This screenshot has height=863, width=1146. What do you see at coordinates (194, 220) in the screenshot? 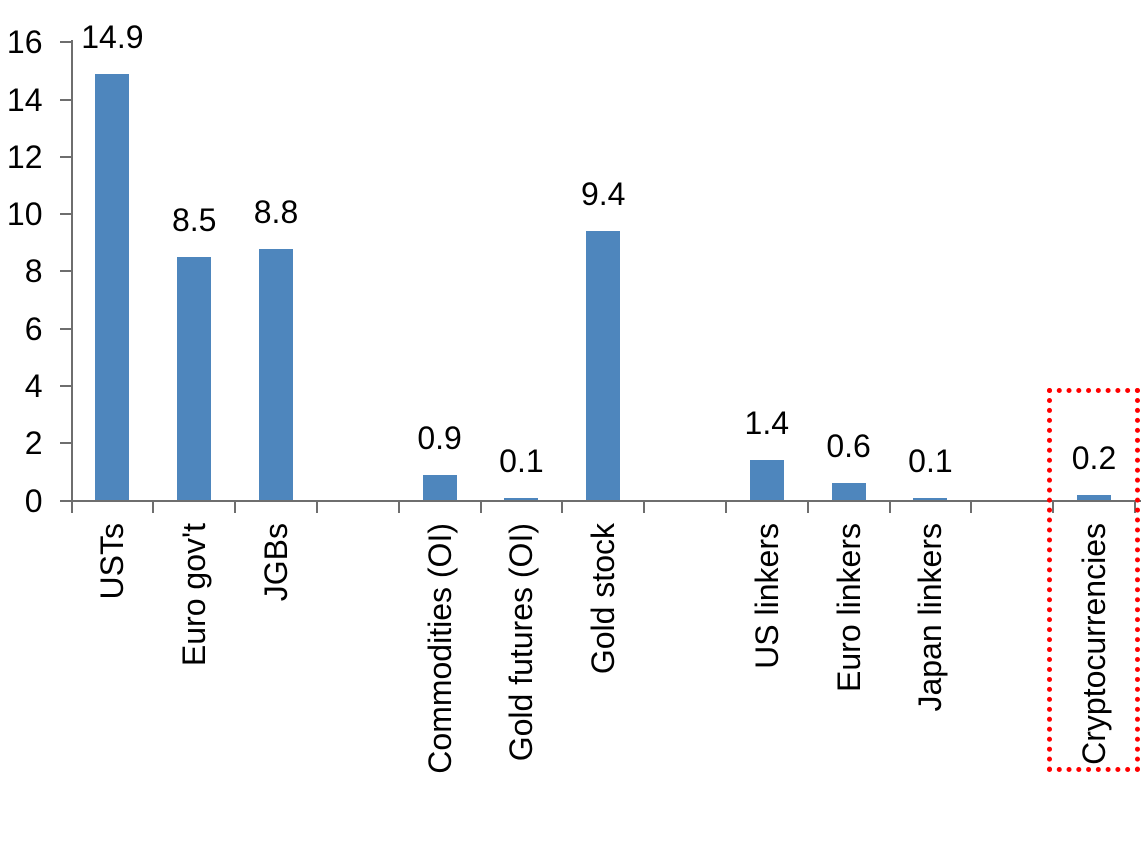
I see `value-label-euro-gov-t: 8.5` at bounding box center [194, 220].